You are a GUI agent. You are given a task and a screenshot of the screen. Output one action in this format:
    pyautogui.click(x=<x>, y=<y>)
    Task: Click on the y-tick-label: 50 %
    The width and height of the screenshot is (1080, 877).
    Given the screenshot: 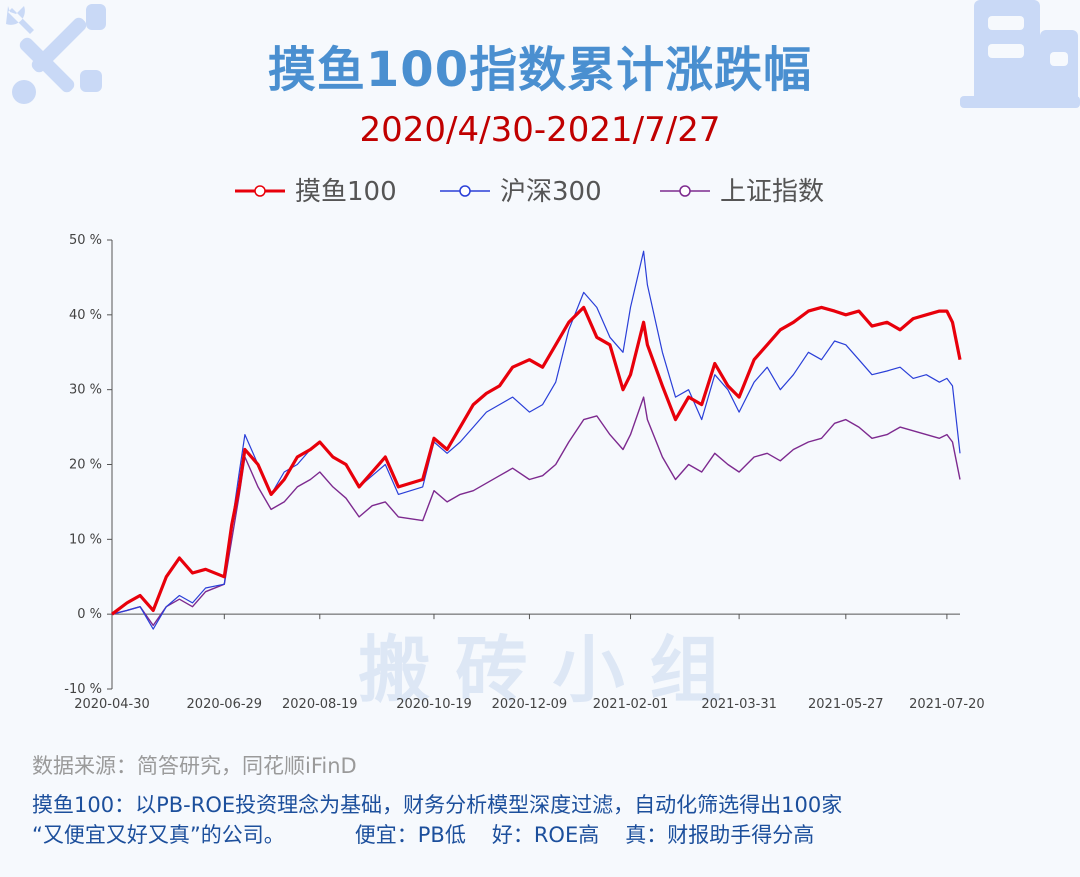 What is the action you would take?
    pyautogui.click(x=85, y=240)
    